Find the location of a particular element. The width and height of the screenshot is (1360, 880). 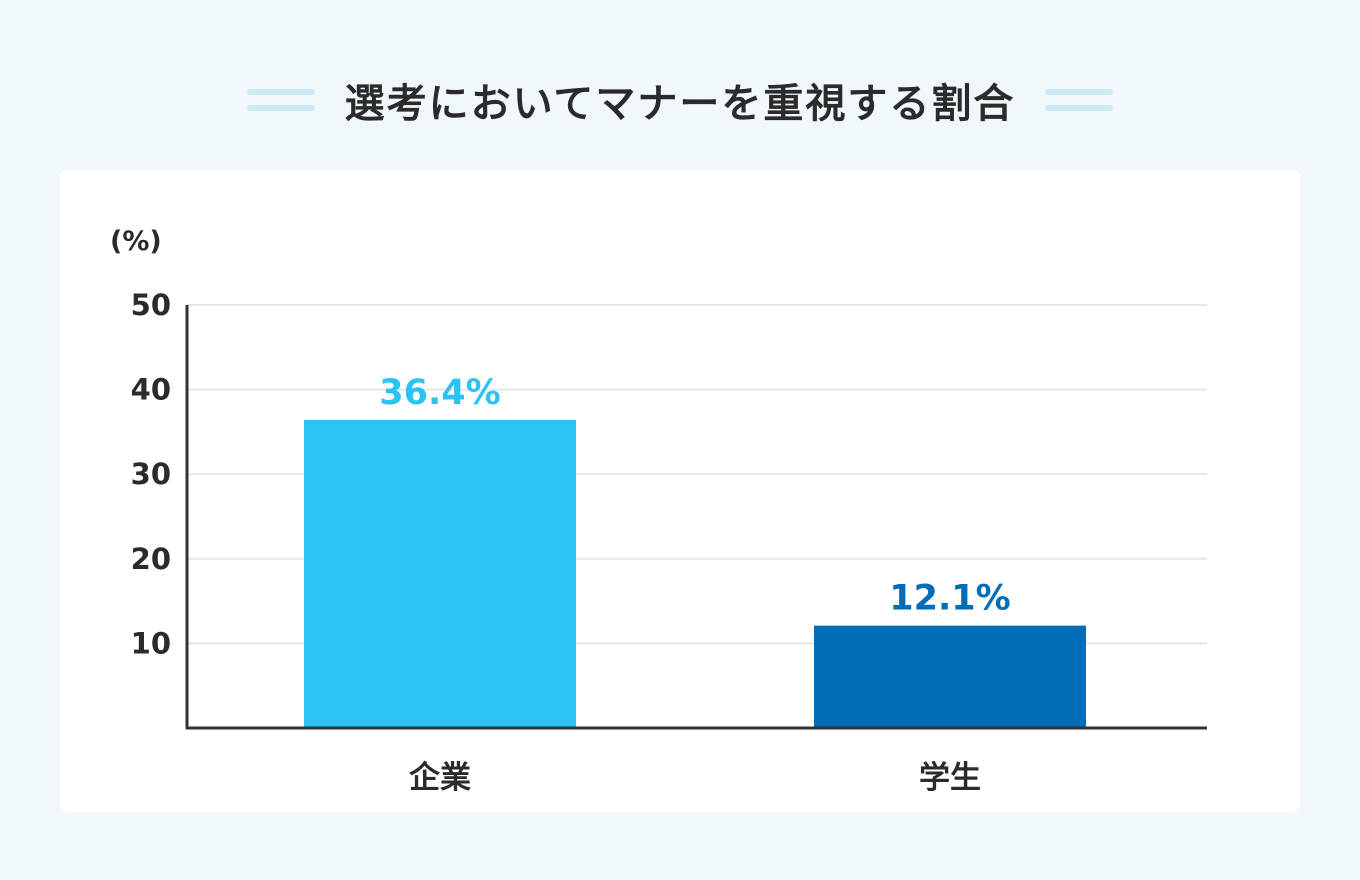

y-axis-unit-label: (%) is located at coordinates (136, 241).